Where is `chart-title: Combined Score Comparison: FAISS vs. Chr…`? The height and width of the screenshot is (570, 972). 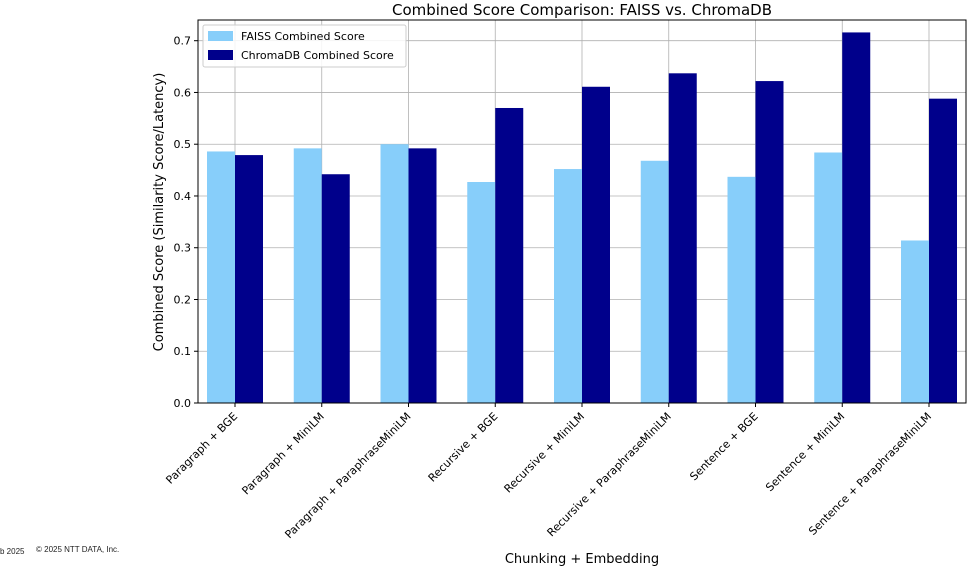
chart-title: Combined Score Comparison: FAISS vs. Chr… is located at coordinates (582, 10).